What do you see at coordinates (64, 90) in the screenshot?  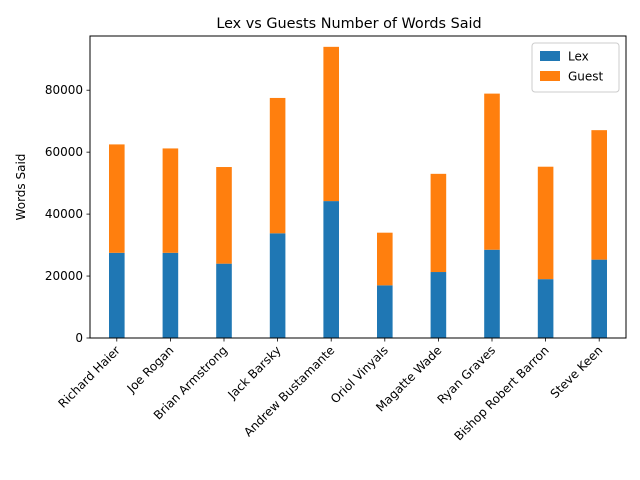 I see `y-tick-label-4: 80000` at bounding box center [64, 90].